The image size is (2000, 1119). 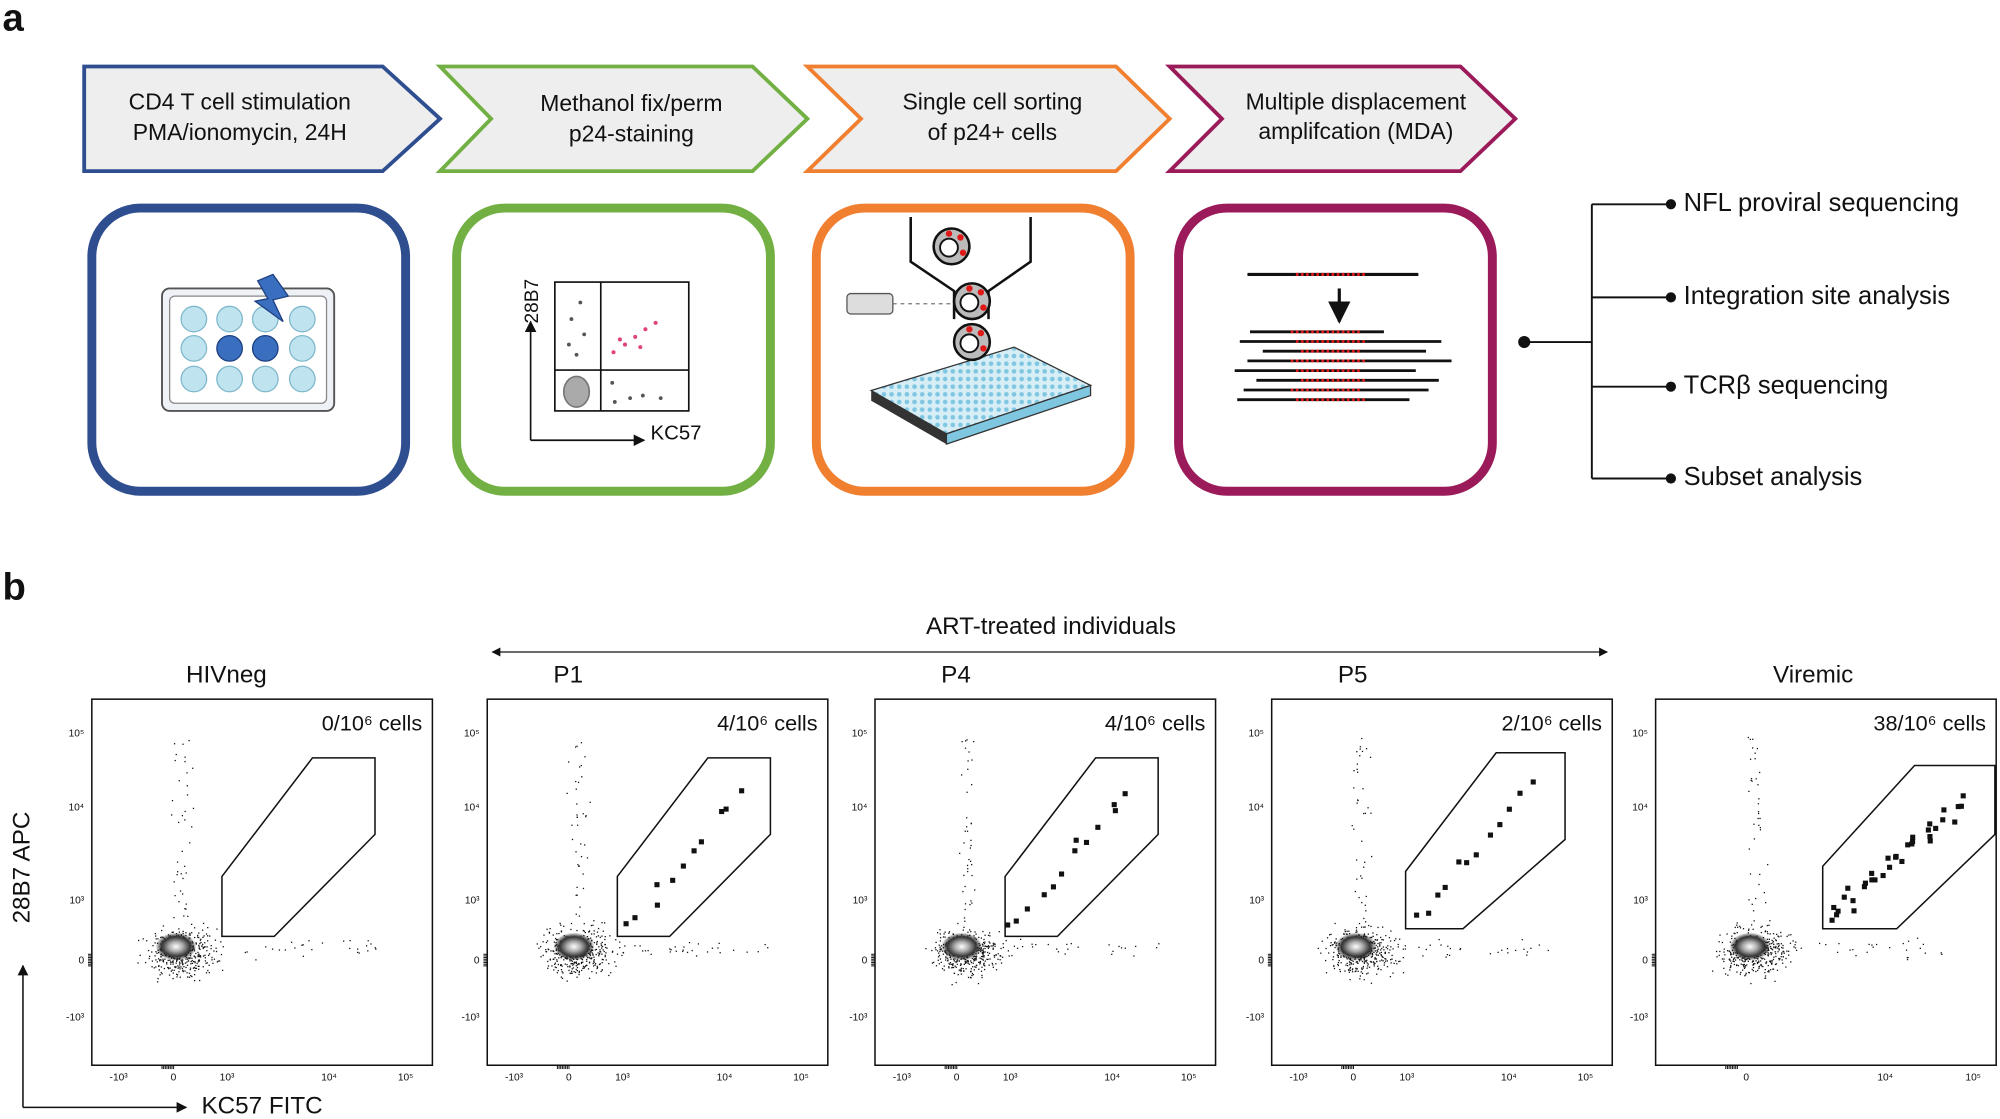 I want to click on plot-frame, so click(x=1825, y=882).